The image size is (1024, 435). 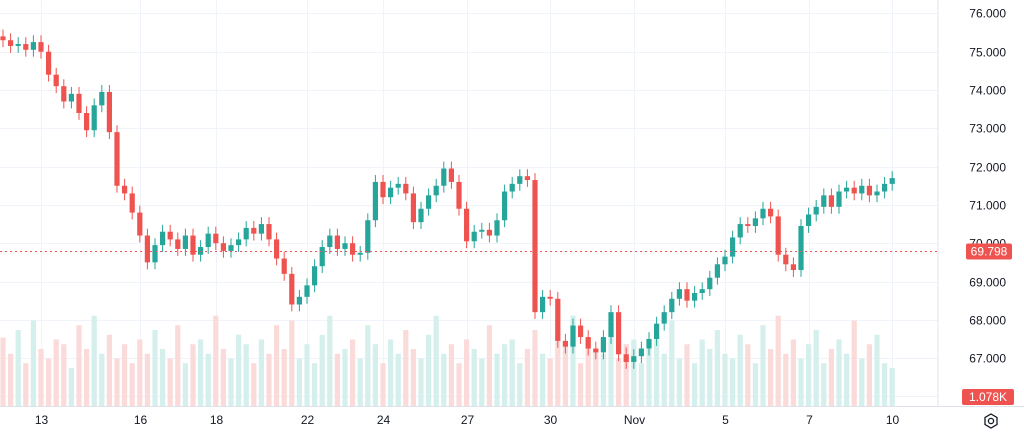 I want to click on volume-badge-bg, so click(x=988, y=397).